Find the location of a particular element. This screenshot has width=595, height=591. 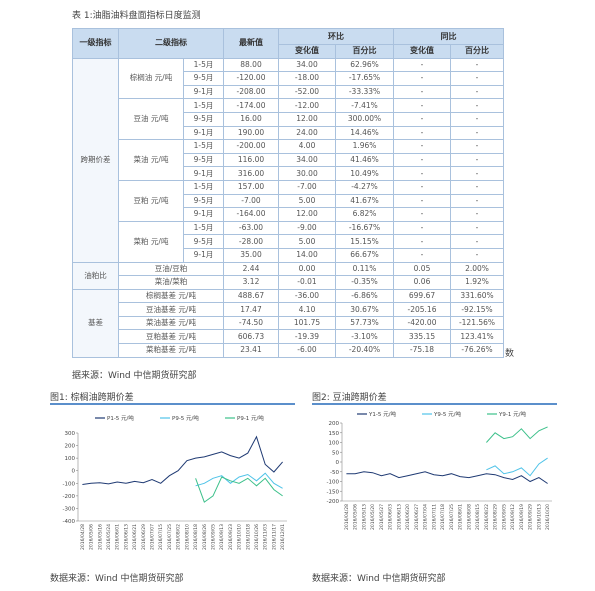

table-cell: -16.67% is located at coordinates (364, 228).